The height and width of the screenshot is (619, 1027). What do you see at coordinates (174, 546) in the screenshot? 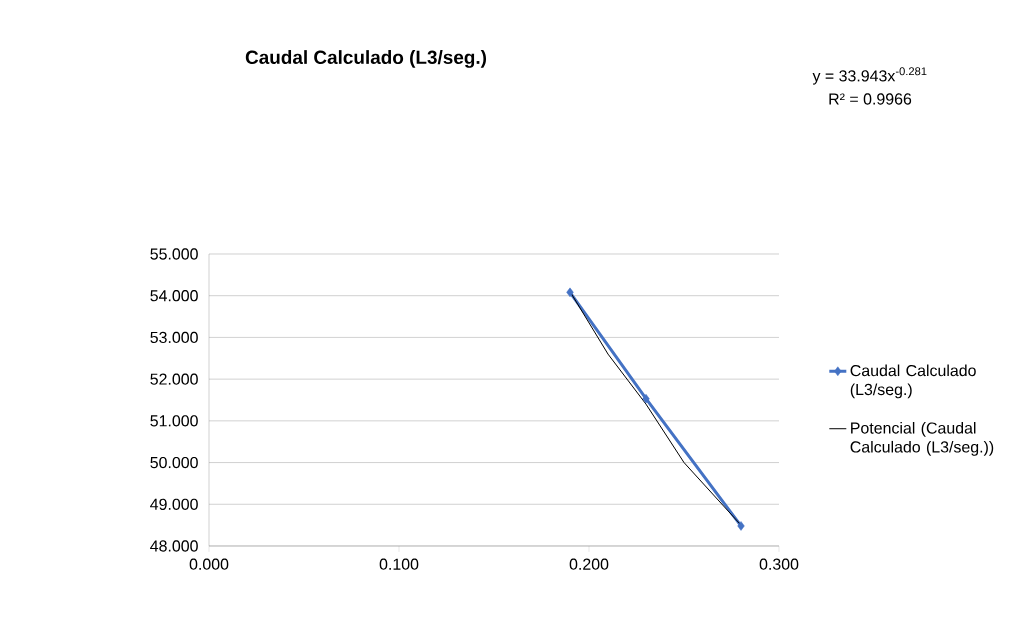
I see `y-tick-label: 48.000` at bounding box center [174, 546].